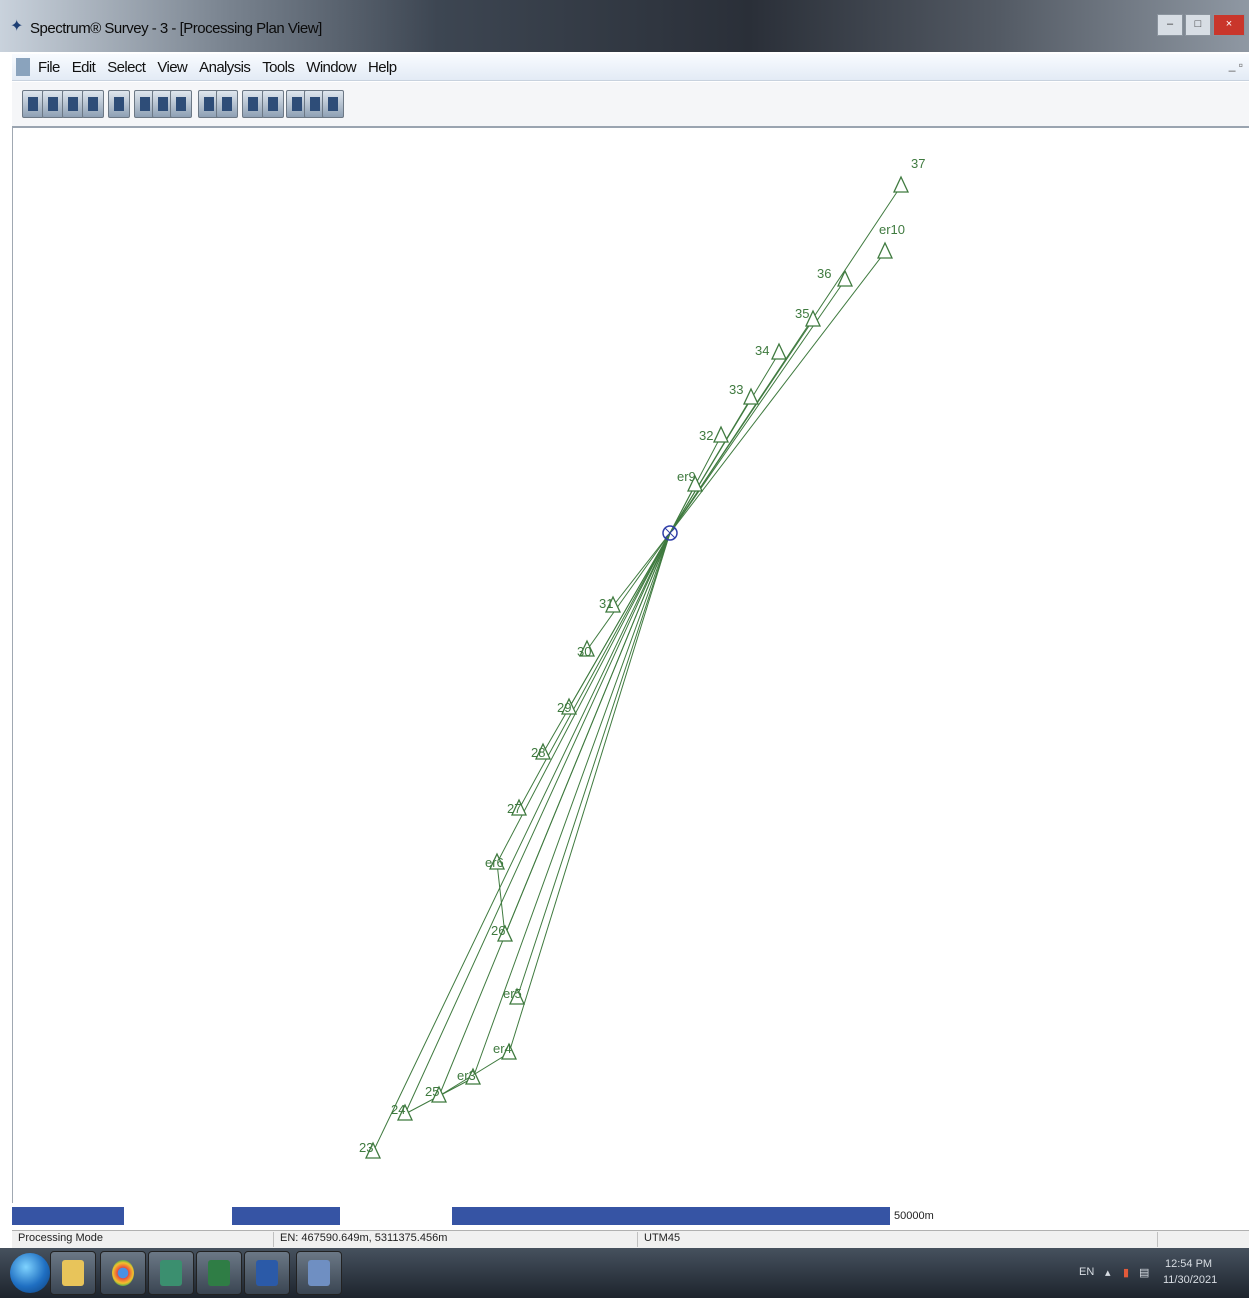 The width and height of the screenshot is (1249, 1298). I want to click on notification-icon: ▮, so click(1126, 1273).